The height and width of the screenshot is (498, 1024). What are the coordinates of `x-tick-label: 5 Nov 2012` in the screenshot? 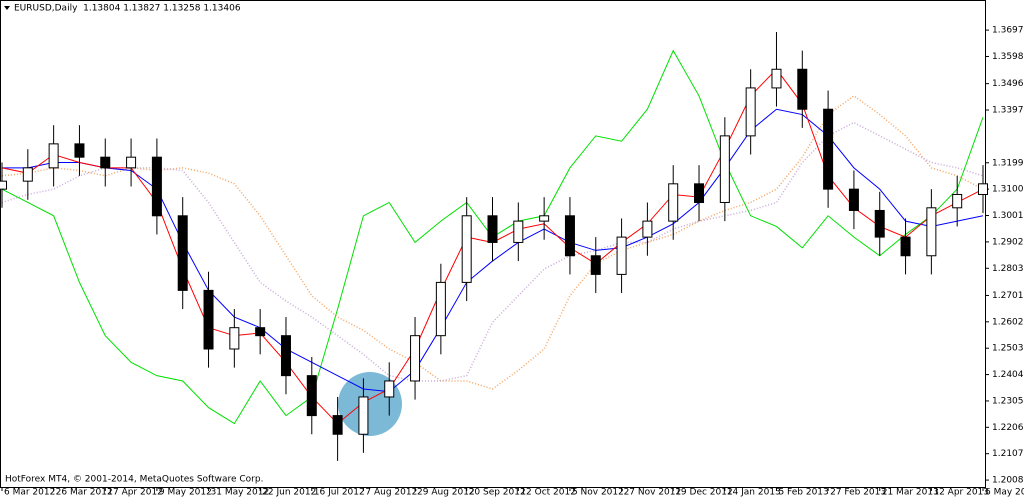 It's located at (598, 493).